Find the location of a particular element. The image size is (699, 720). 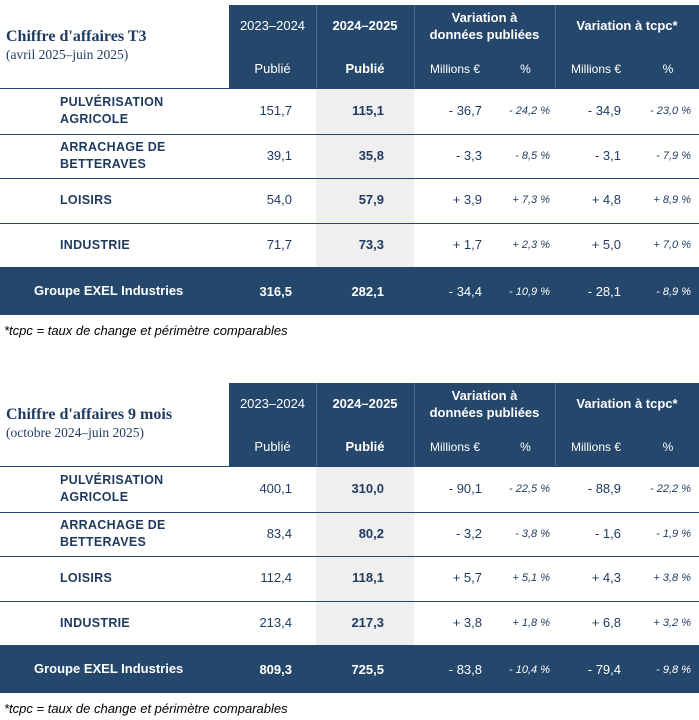

variation-millions-published: - 36,7 is located at coordinates (465, 110).